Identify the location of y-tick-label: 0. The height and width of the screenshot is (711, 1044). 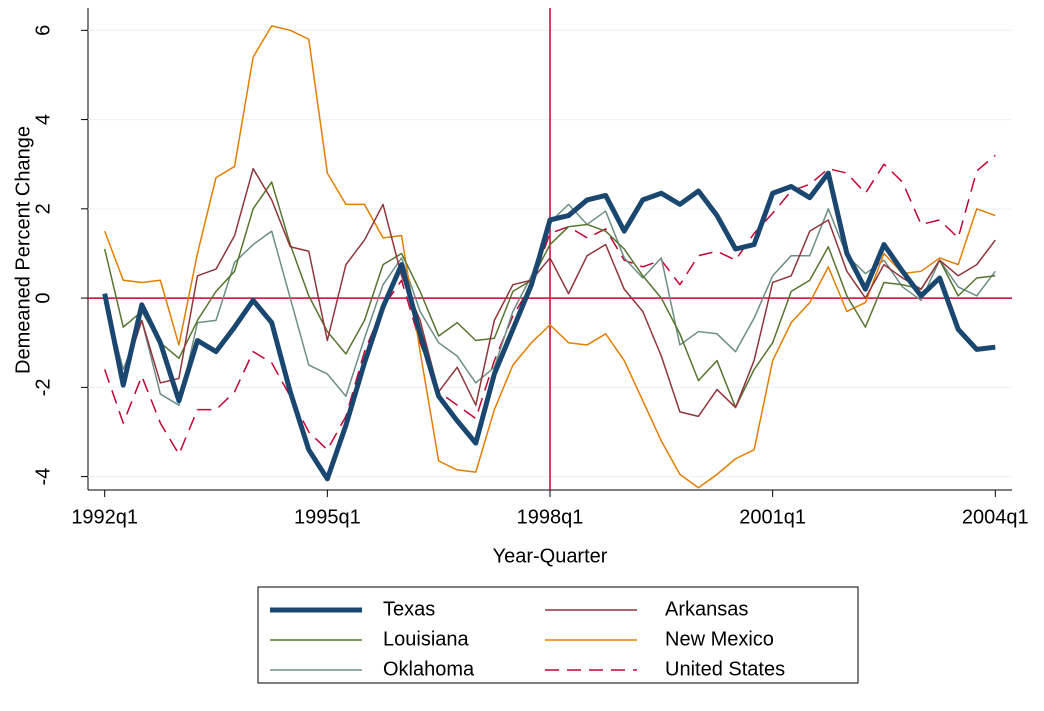
(43, 298).